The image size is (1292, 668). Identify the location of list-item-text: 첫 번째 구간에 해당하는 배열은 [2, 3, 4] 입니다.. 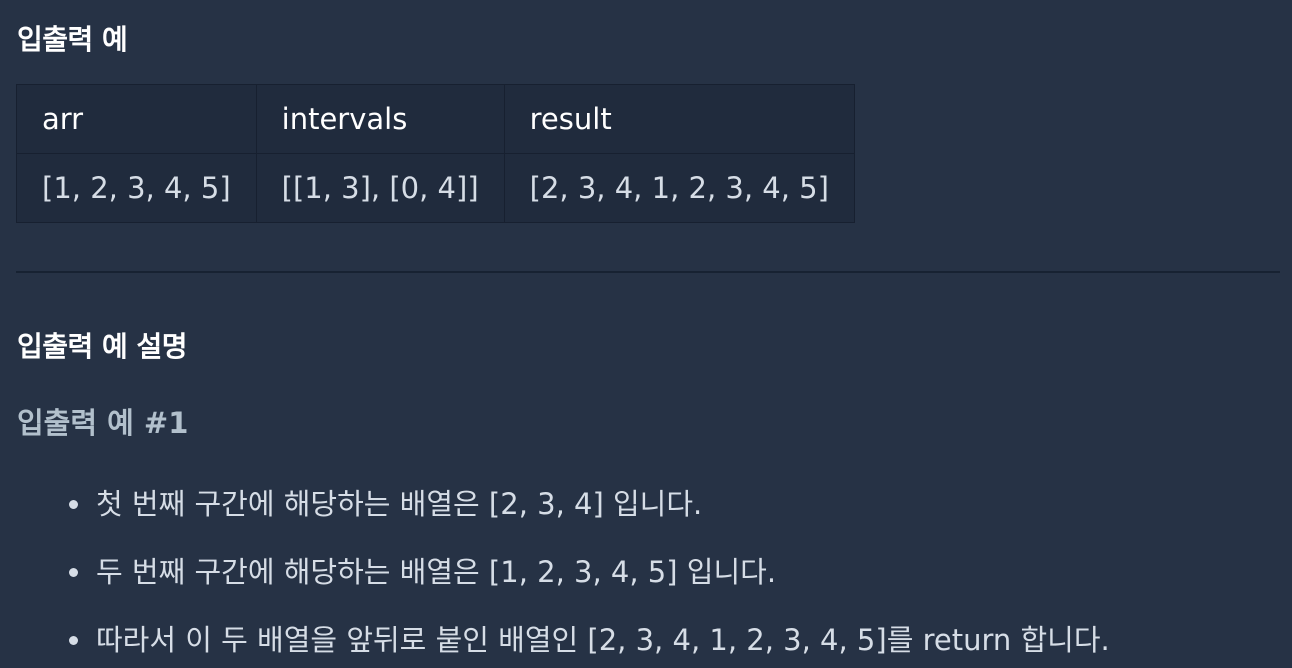
(399, 504).